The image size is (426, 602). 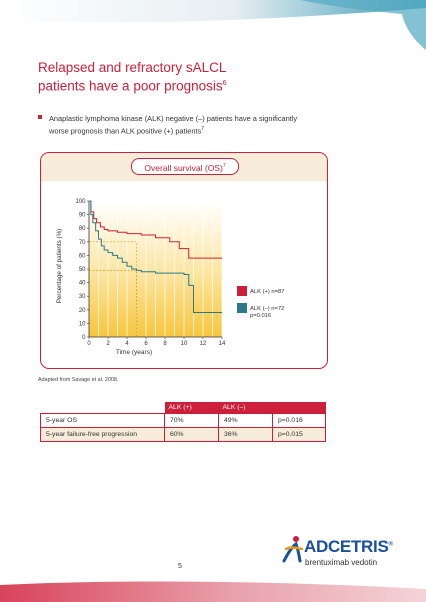 What do you see at coordinates (348, 546) in the screenshot?
I see `logo-brand: ADCETRIS®` at bounding box center [348, 546].